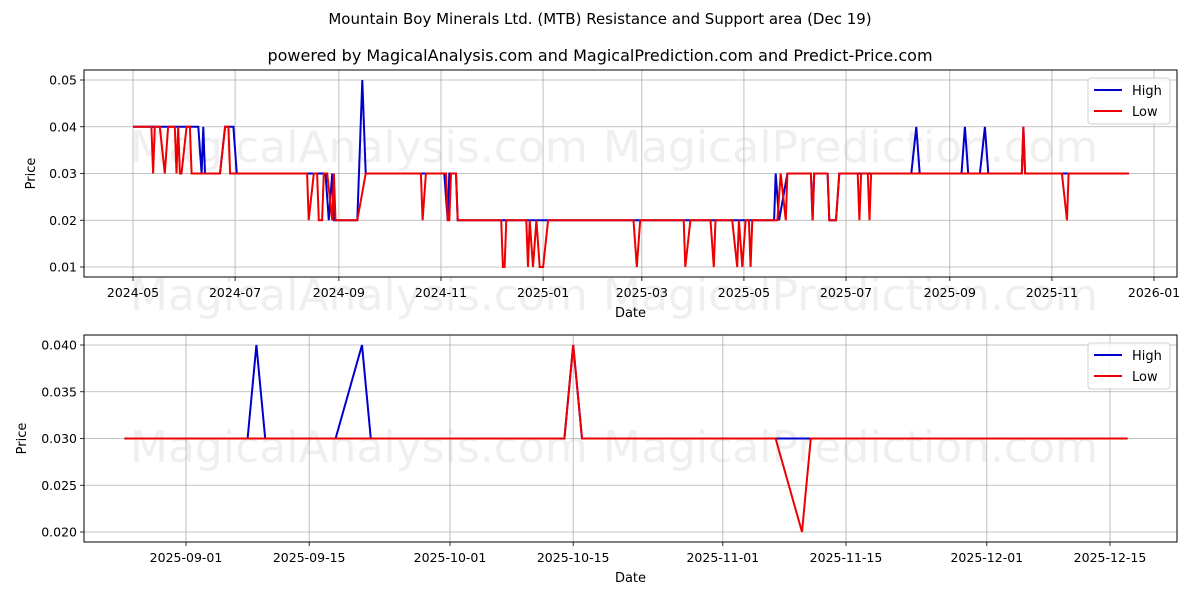  What do you see at coordinates (1110, 557) in the screenshot?
I see `x-tick-label: 2025-12-15` at bounding box center [1110, 557].